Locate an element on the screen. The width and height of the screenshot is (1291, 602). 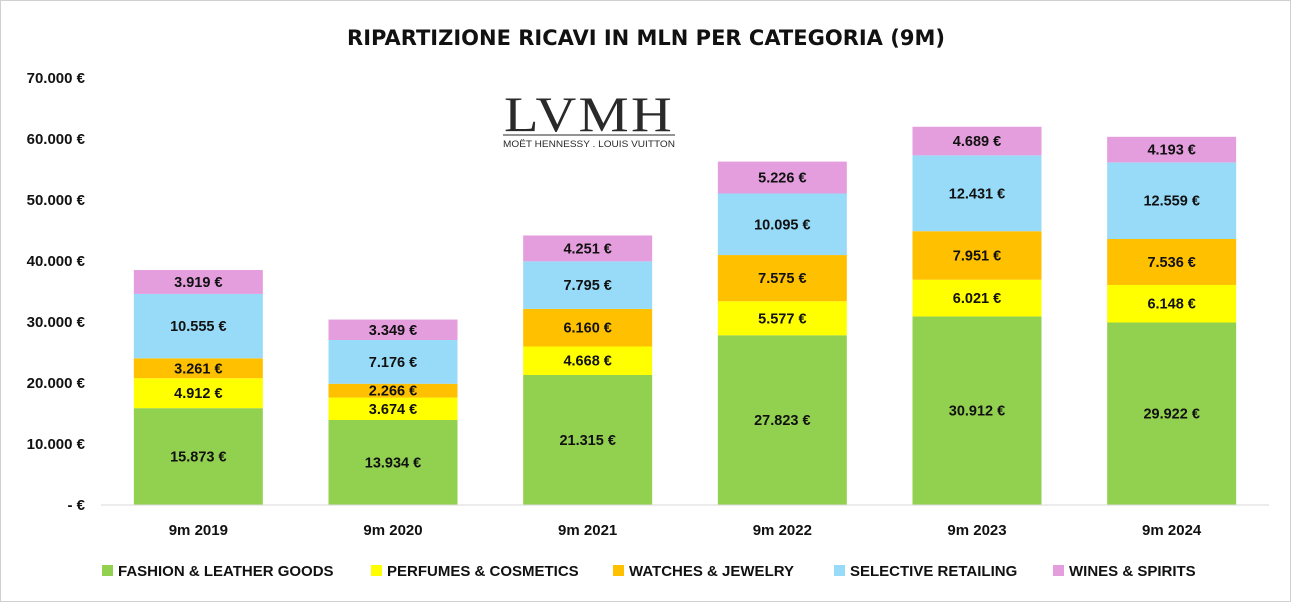
legend-item: WATCHES & JEWELRY is located at coordinates (703, 571).